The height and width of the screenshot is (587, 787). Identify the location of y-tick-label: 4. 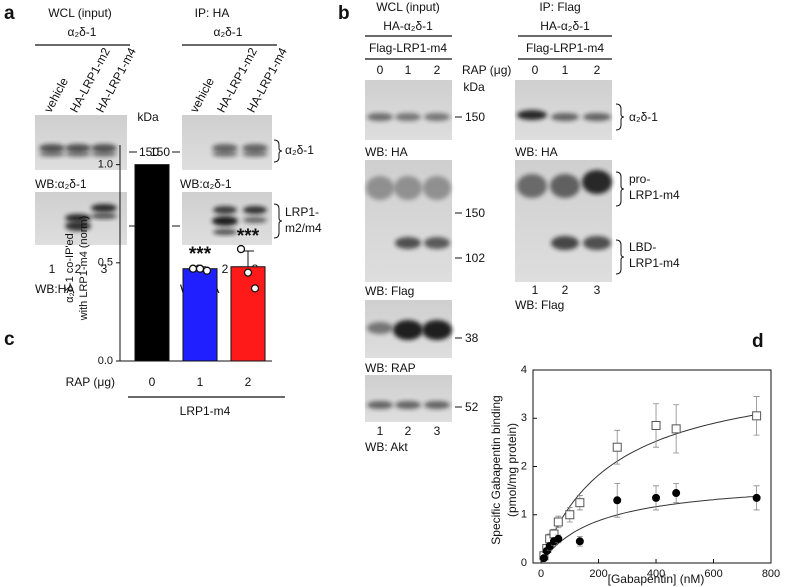
(524, 370).